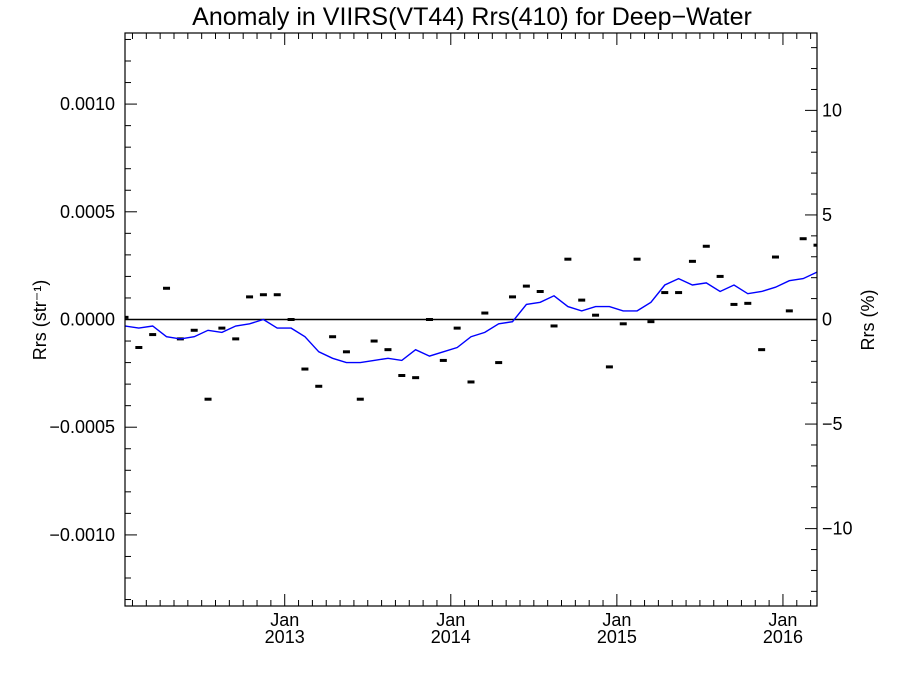 The width and height of the screenshot is (900, 675). What do you see at coordinates (837, 529) in the screenshot?
I see `y-tick-label-right: −10` at bounding box center [837, 529].